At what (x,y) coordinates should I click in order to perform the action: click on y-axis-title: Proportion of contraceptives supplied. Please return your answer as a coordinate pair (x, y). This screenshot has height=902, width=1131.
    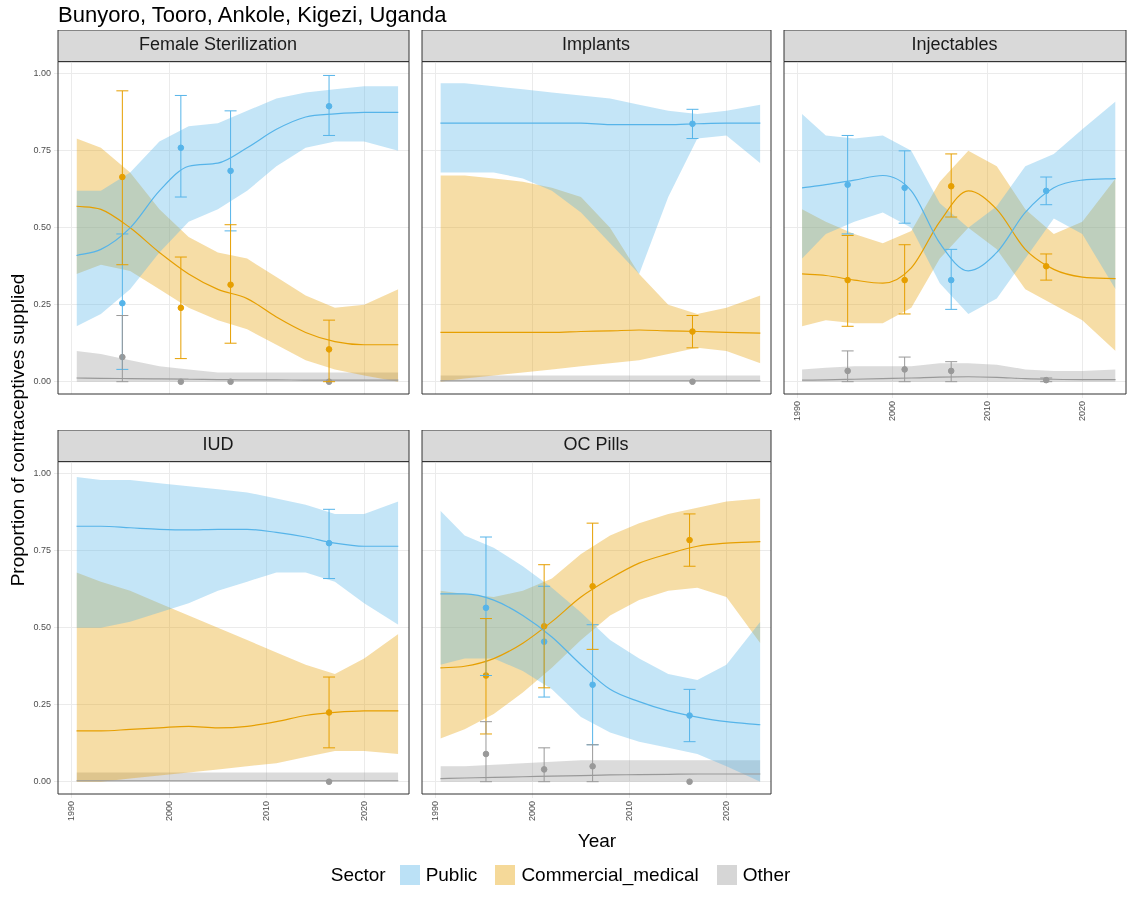
    Looking at the image, I should click on (18, 430).